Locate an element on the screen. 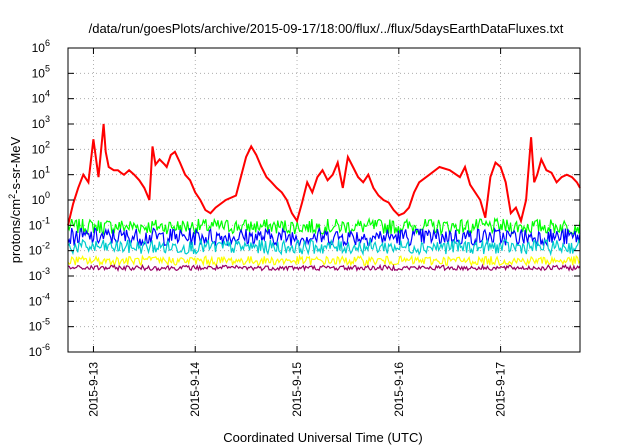 The height and width of the screenshot is (448, 640). y-tick-label: 10⁻¹ is located at coordinates (39, 223).